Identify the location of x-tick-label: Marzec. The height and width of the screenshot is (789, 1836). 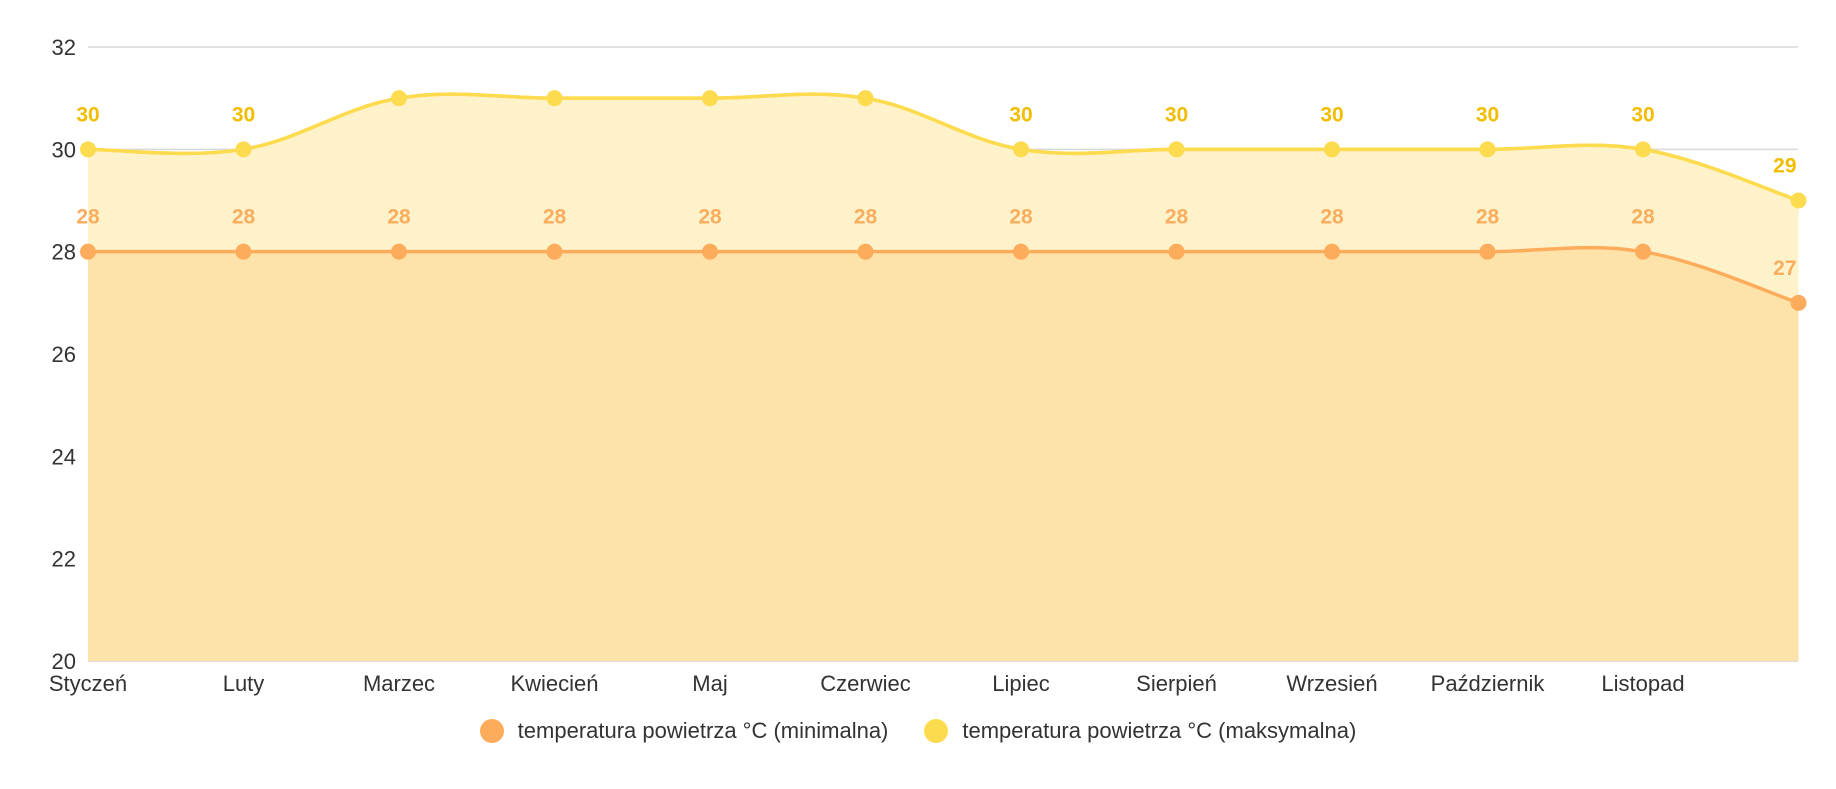
(399, 683).